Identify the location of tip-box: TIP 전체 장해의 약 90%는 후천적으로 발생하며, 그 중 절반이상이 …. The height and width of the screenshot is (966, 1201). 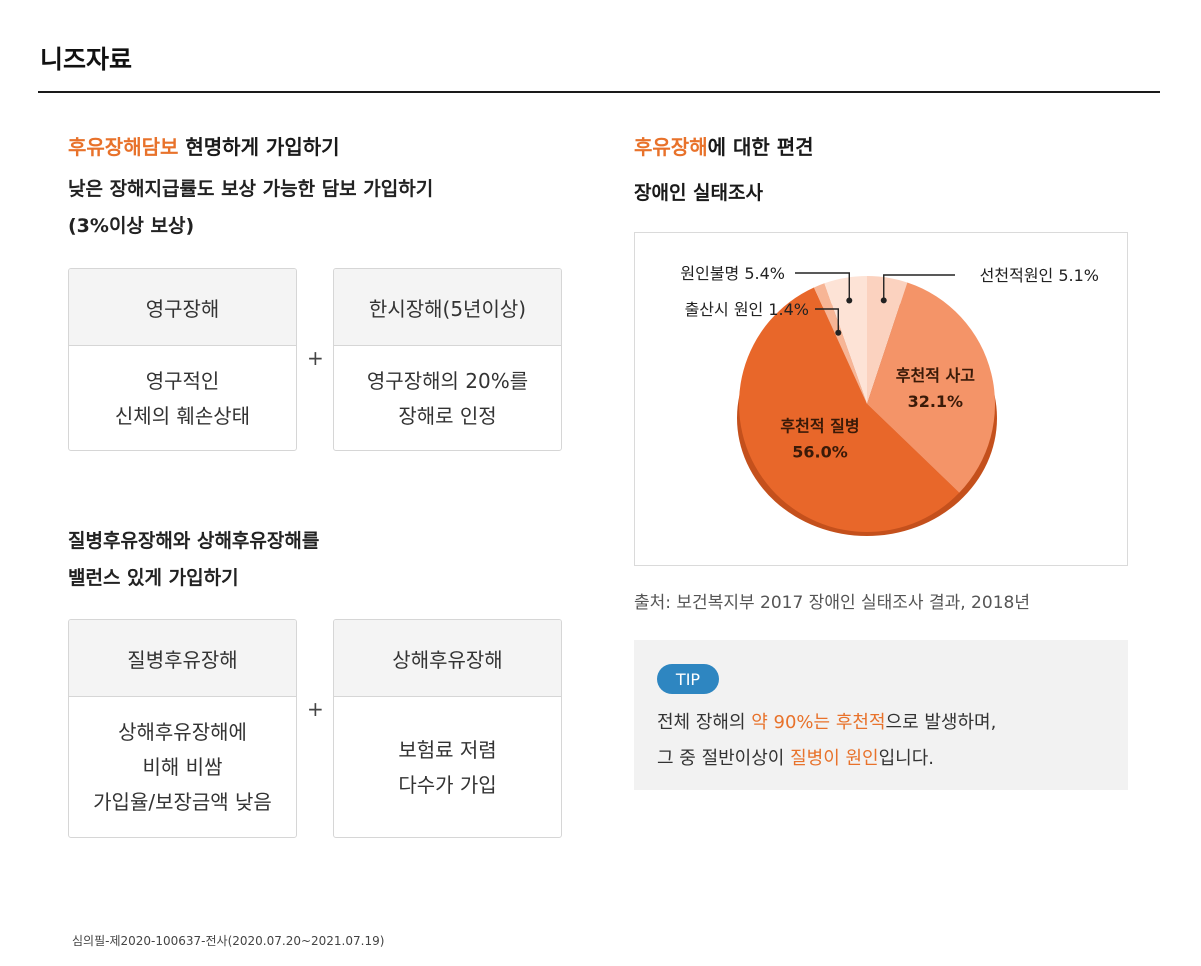
(881, 715).